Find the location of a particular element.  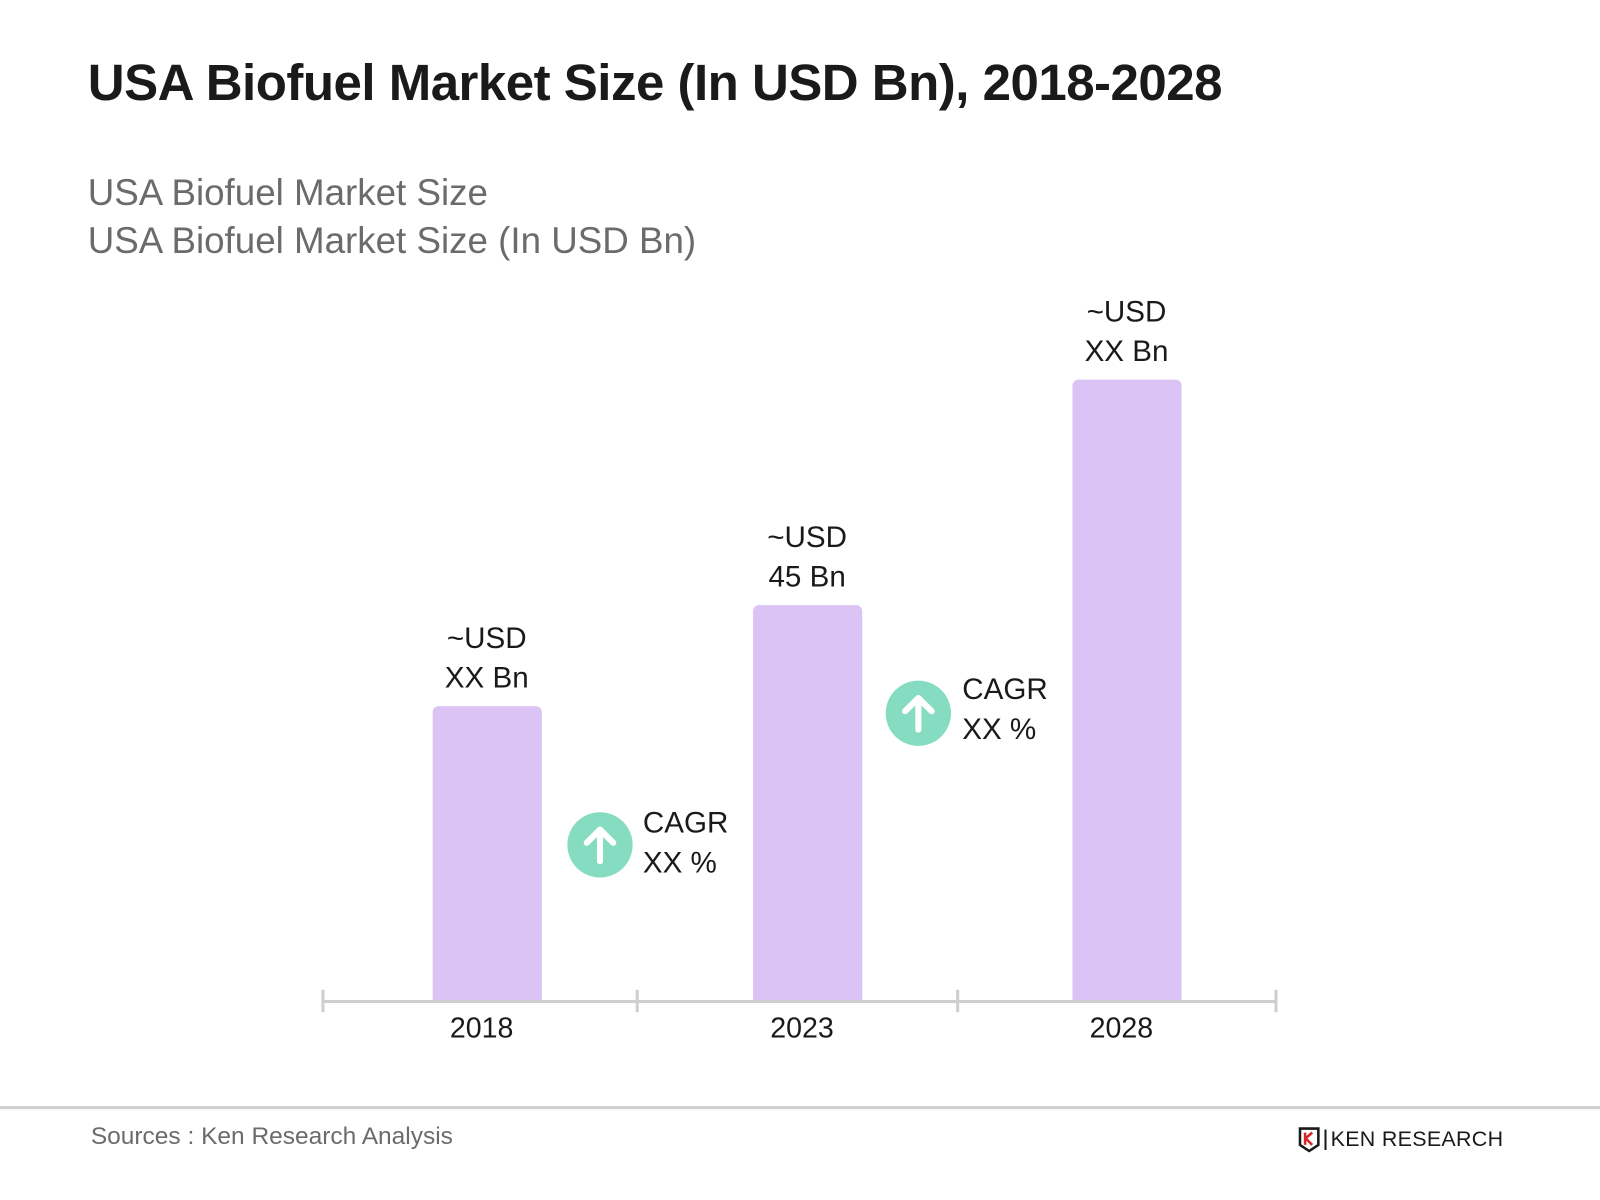

x-axis is located at coordinates (799, 1001).